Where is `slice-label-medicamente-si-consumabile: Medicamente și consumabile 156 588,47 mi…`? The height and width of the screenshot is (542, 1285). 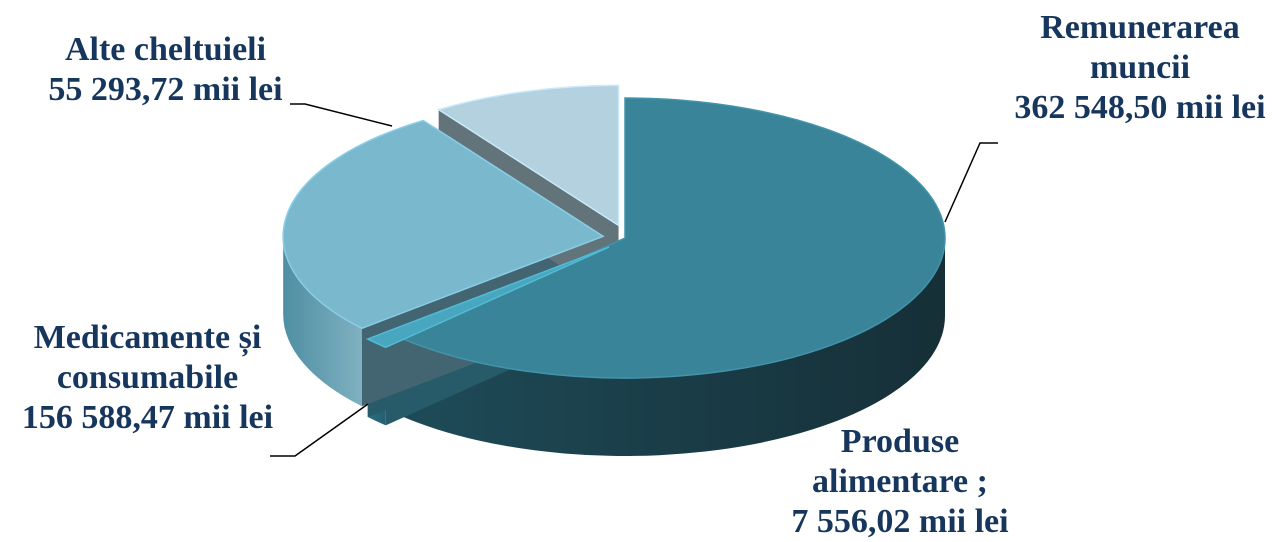
slice-label-medicamente-si-consumabile: Medicamente și consumabile 156 588,47 mi… is located at coordinates (147, 378).